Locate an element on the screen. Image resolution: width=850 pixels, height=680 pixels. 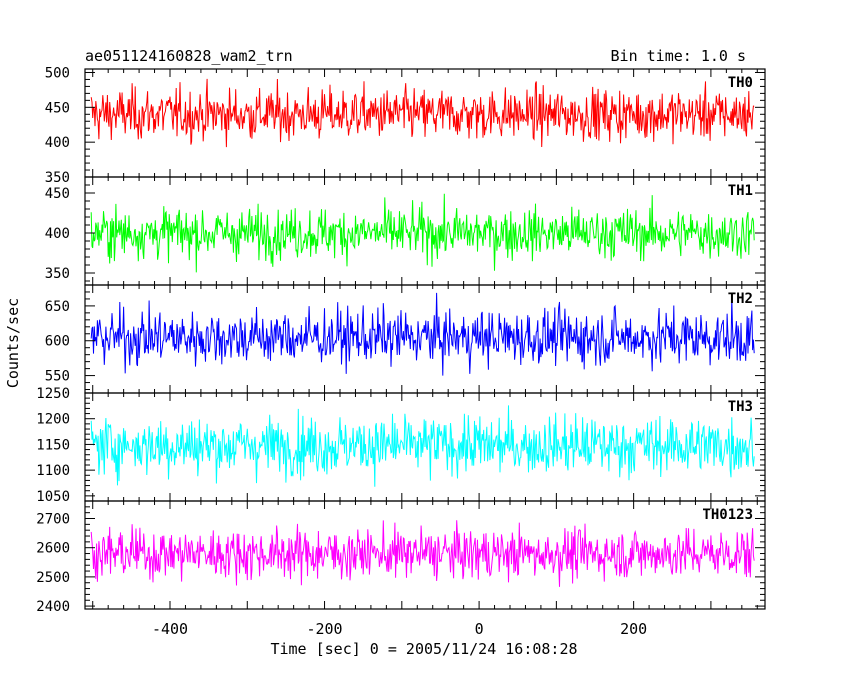
y-tick-label: 600 is located at coordinates (57, 342).